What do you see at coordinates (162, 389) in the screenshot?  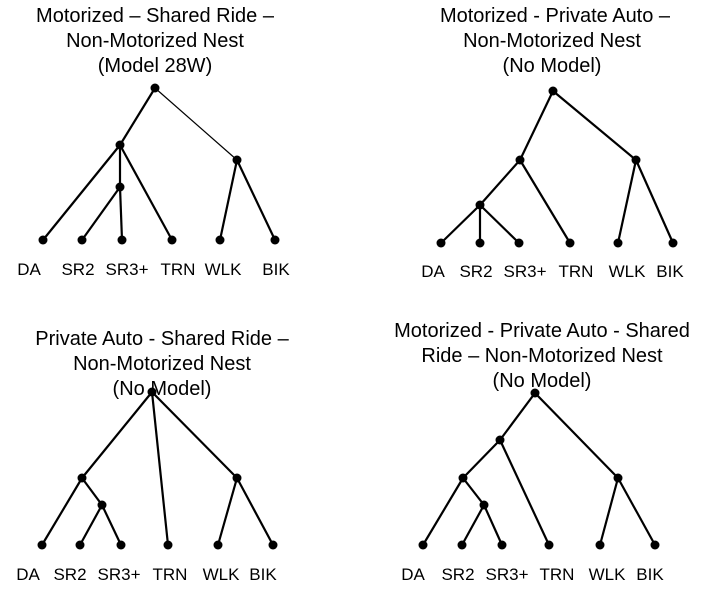 I see `diagram-3-title-line-3: (No Model)` at bounding box center [162, 389].